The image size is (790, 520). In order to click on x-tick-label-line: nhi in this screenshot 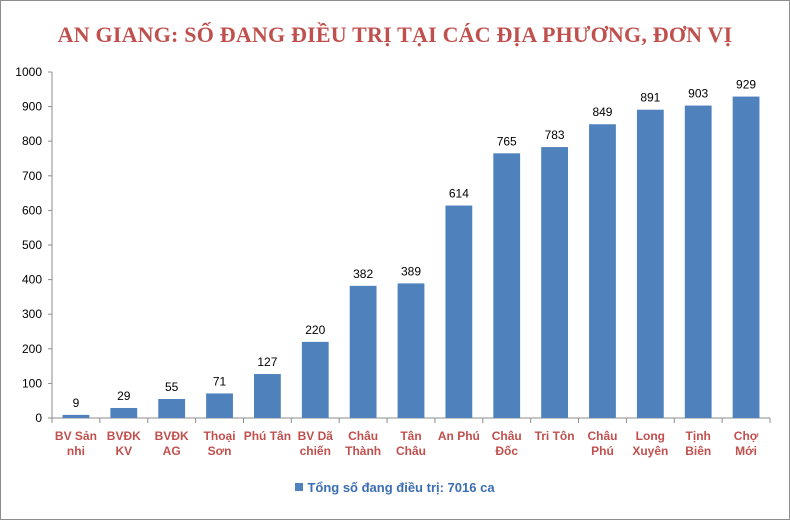, I will do `click(76, 451)`.